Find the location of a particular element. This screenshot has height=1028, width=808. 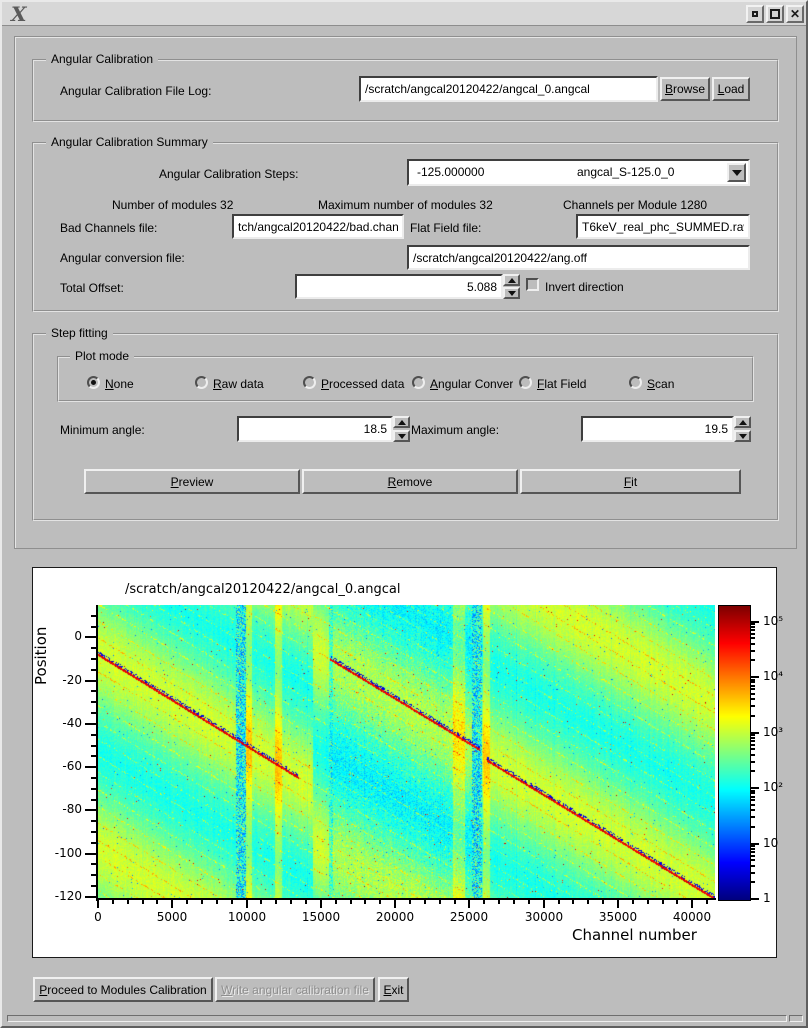

triangle-up-icon is located at coordinates (511, 280).